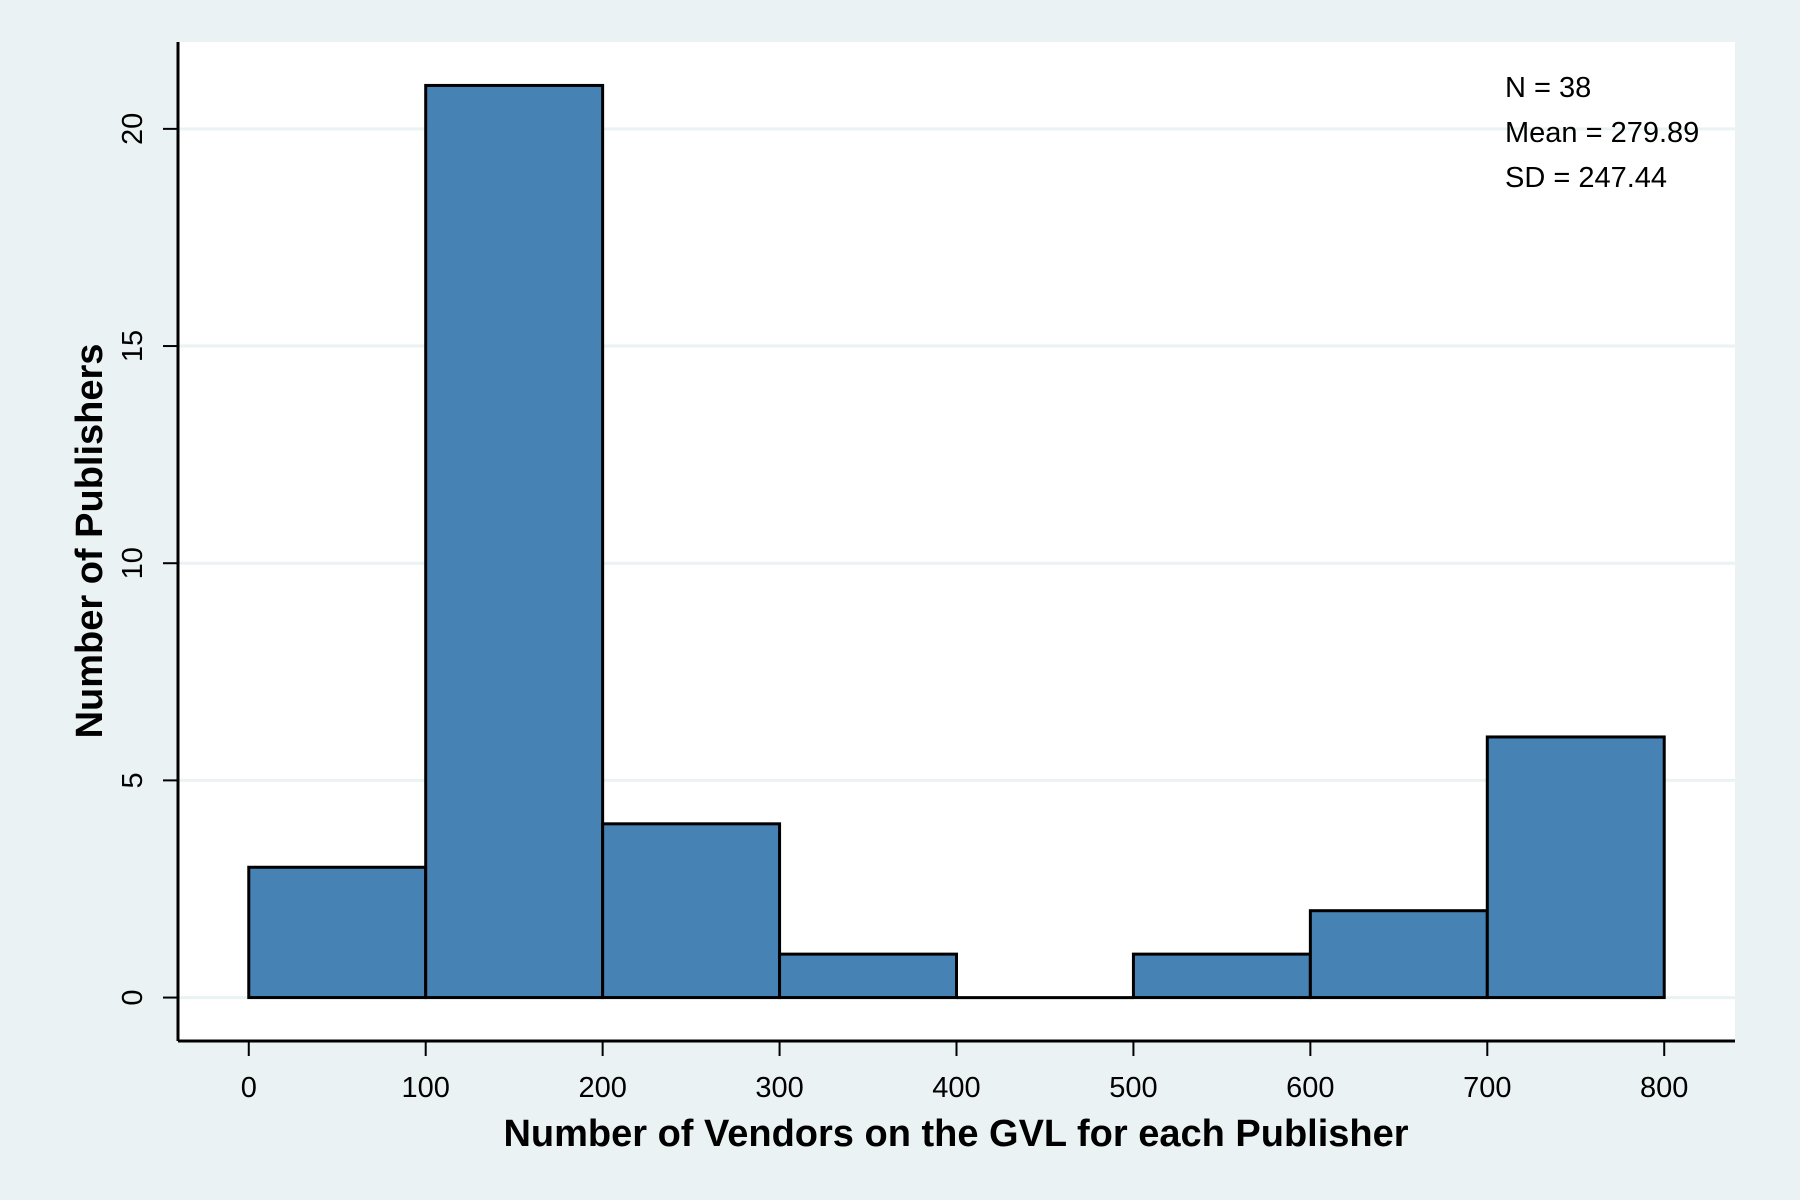 This screenshot has width=1800, height=1200. What do you see at coordinates (779, 1088) in the screenshot?
I see `x-tick-label: 300` at bounding box center [779, 1088].